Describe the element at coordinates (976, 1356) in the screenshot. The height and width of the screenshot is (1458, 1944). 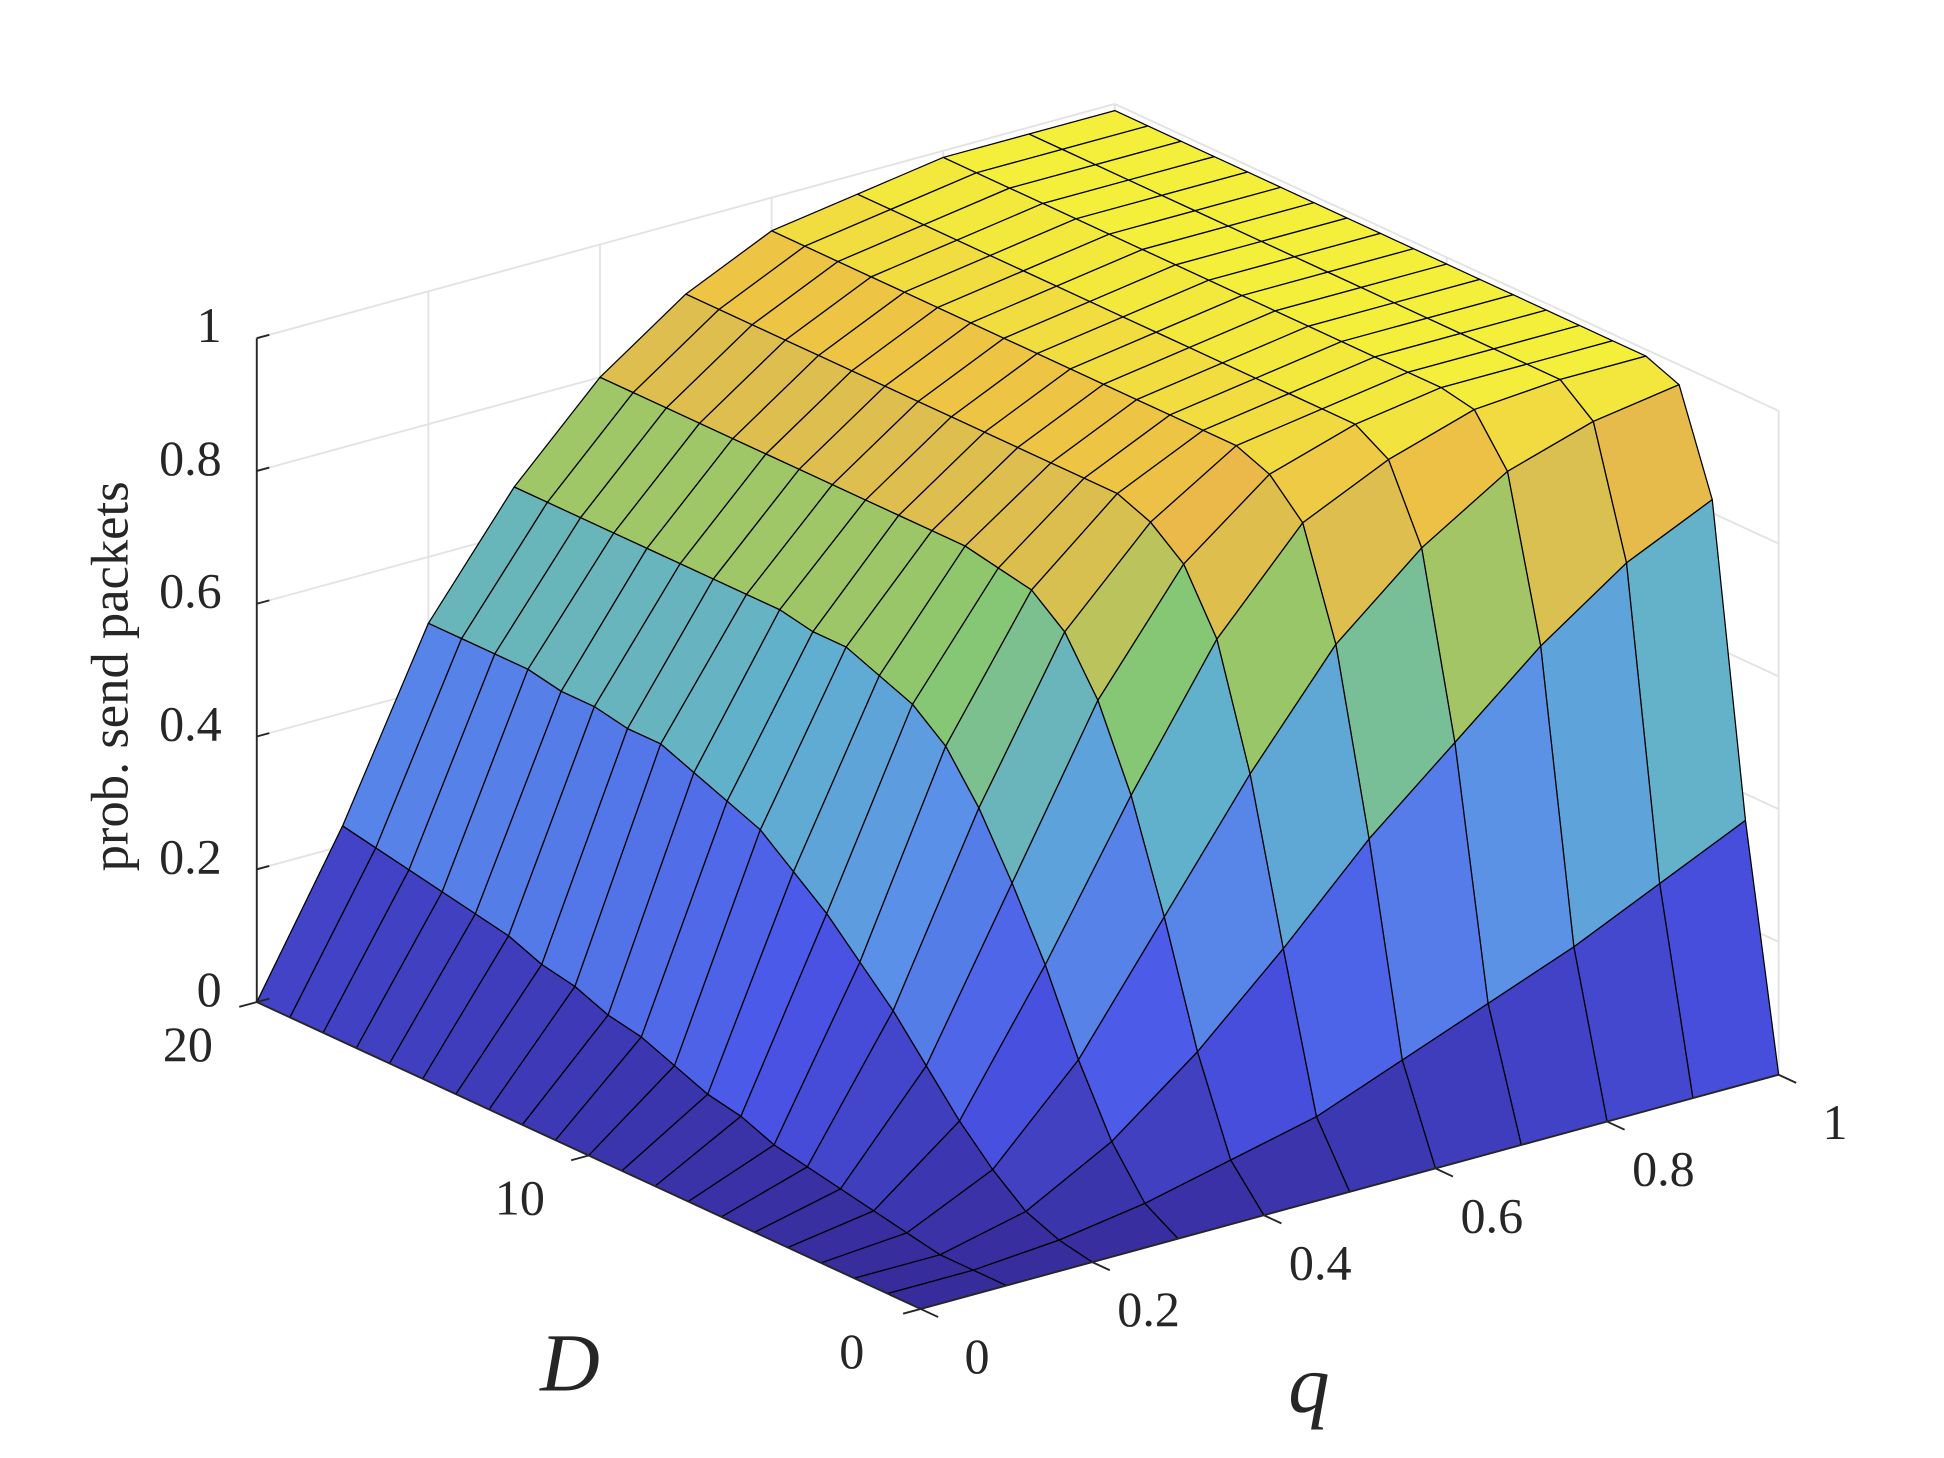
I see `x-tick-label: 0` at that location.